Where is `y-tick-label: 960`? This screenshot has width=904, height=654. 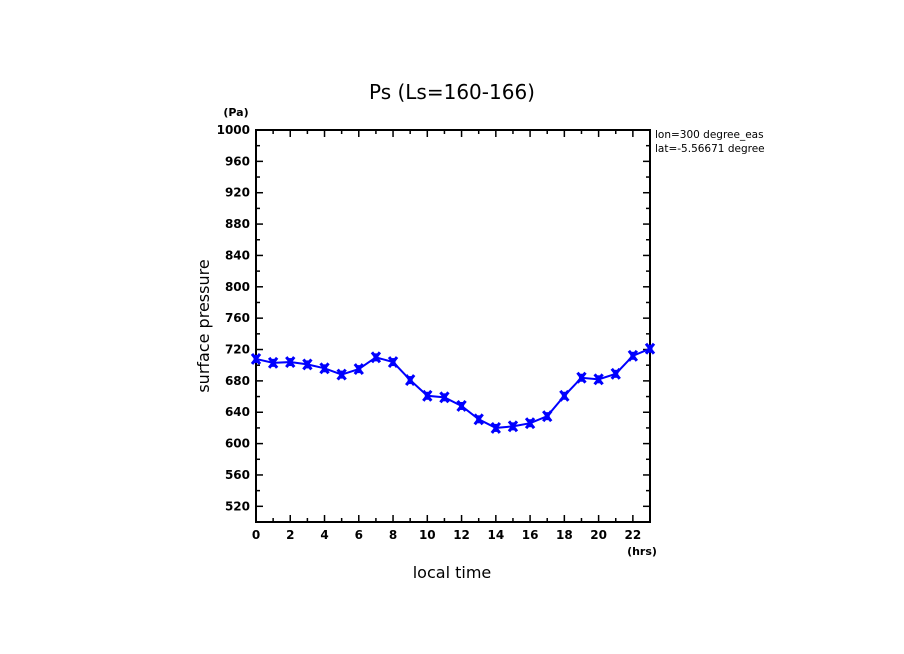 y-tick-label: 960 is located at coordinates (237, 161).